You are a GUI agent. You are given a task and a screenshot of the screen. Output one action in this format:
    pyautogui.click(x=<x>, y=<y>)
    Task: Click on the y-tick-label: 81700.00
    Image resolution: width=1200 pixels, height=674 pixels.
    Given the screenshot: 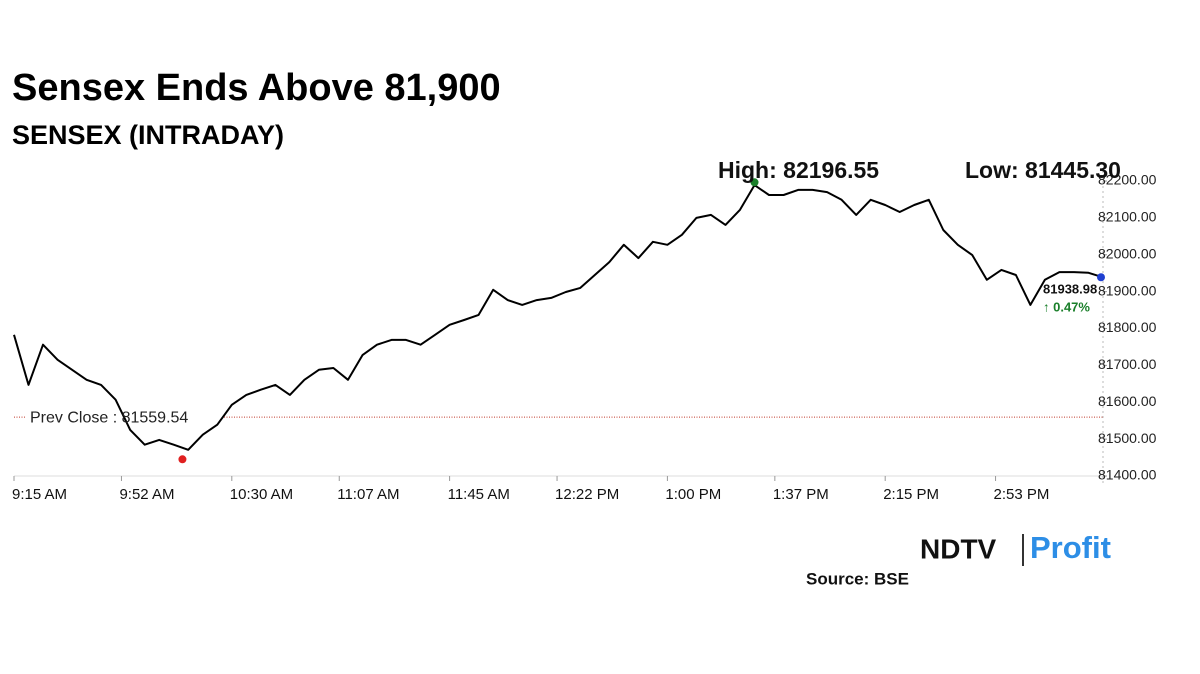 What is the action you would take?
    pyautogui.click(x=1127, y=364)
    